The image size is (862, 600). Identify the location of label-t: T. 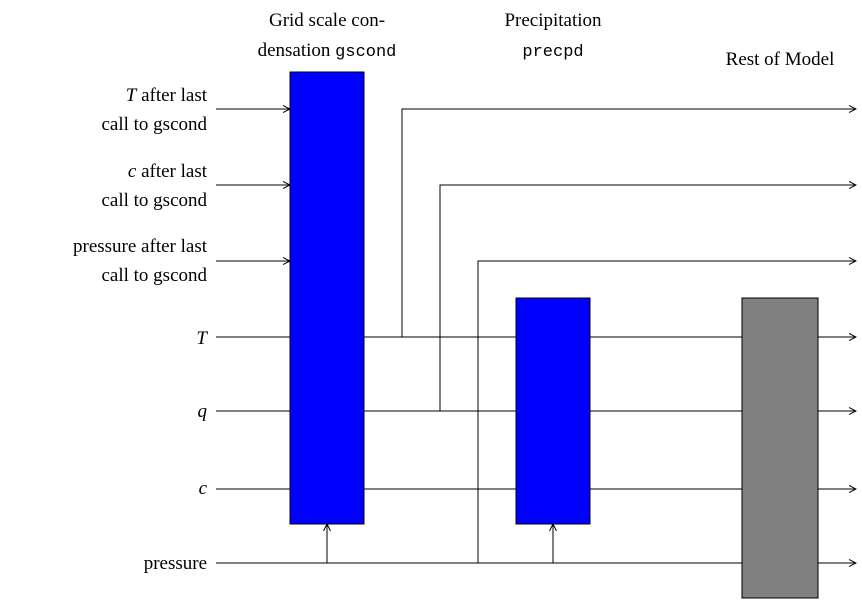
(202, 338).